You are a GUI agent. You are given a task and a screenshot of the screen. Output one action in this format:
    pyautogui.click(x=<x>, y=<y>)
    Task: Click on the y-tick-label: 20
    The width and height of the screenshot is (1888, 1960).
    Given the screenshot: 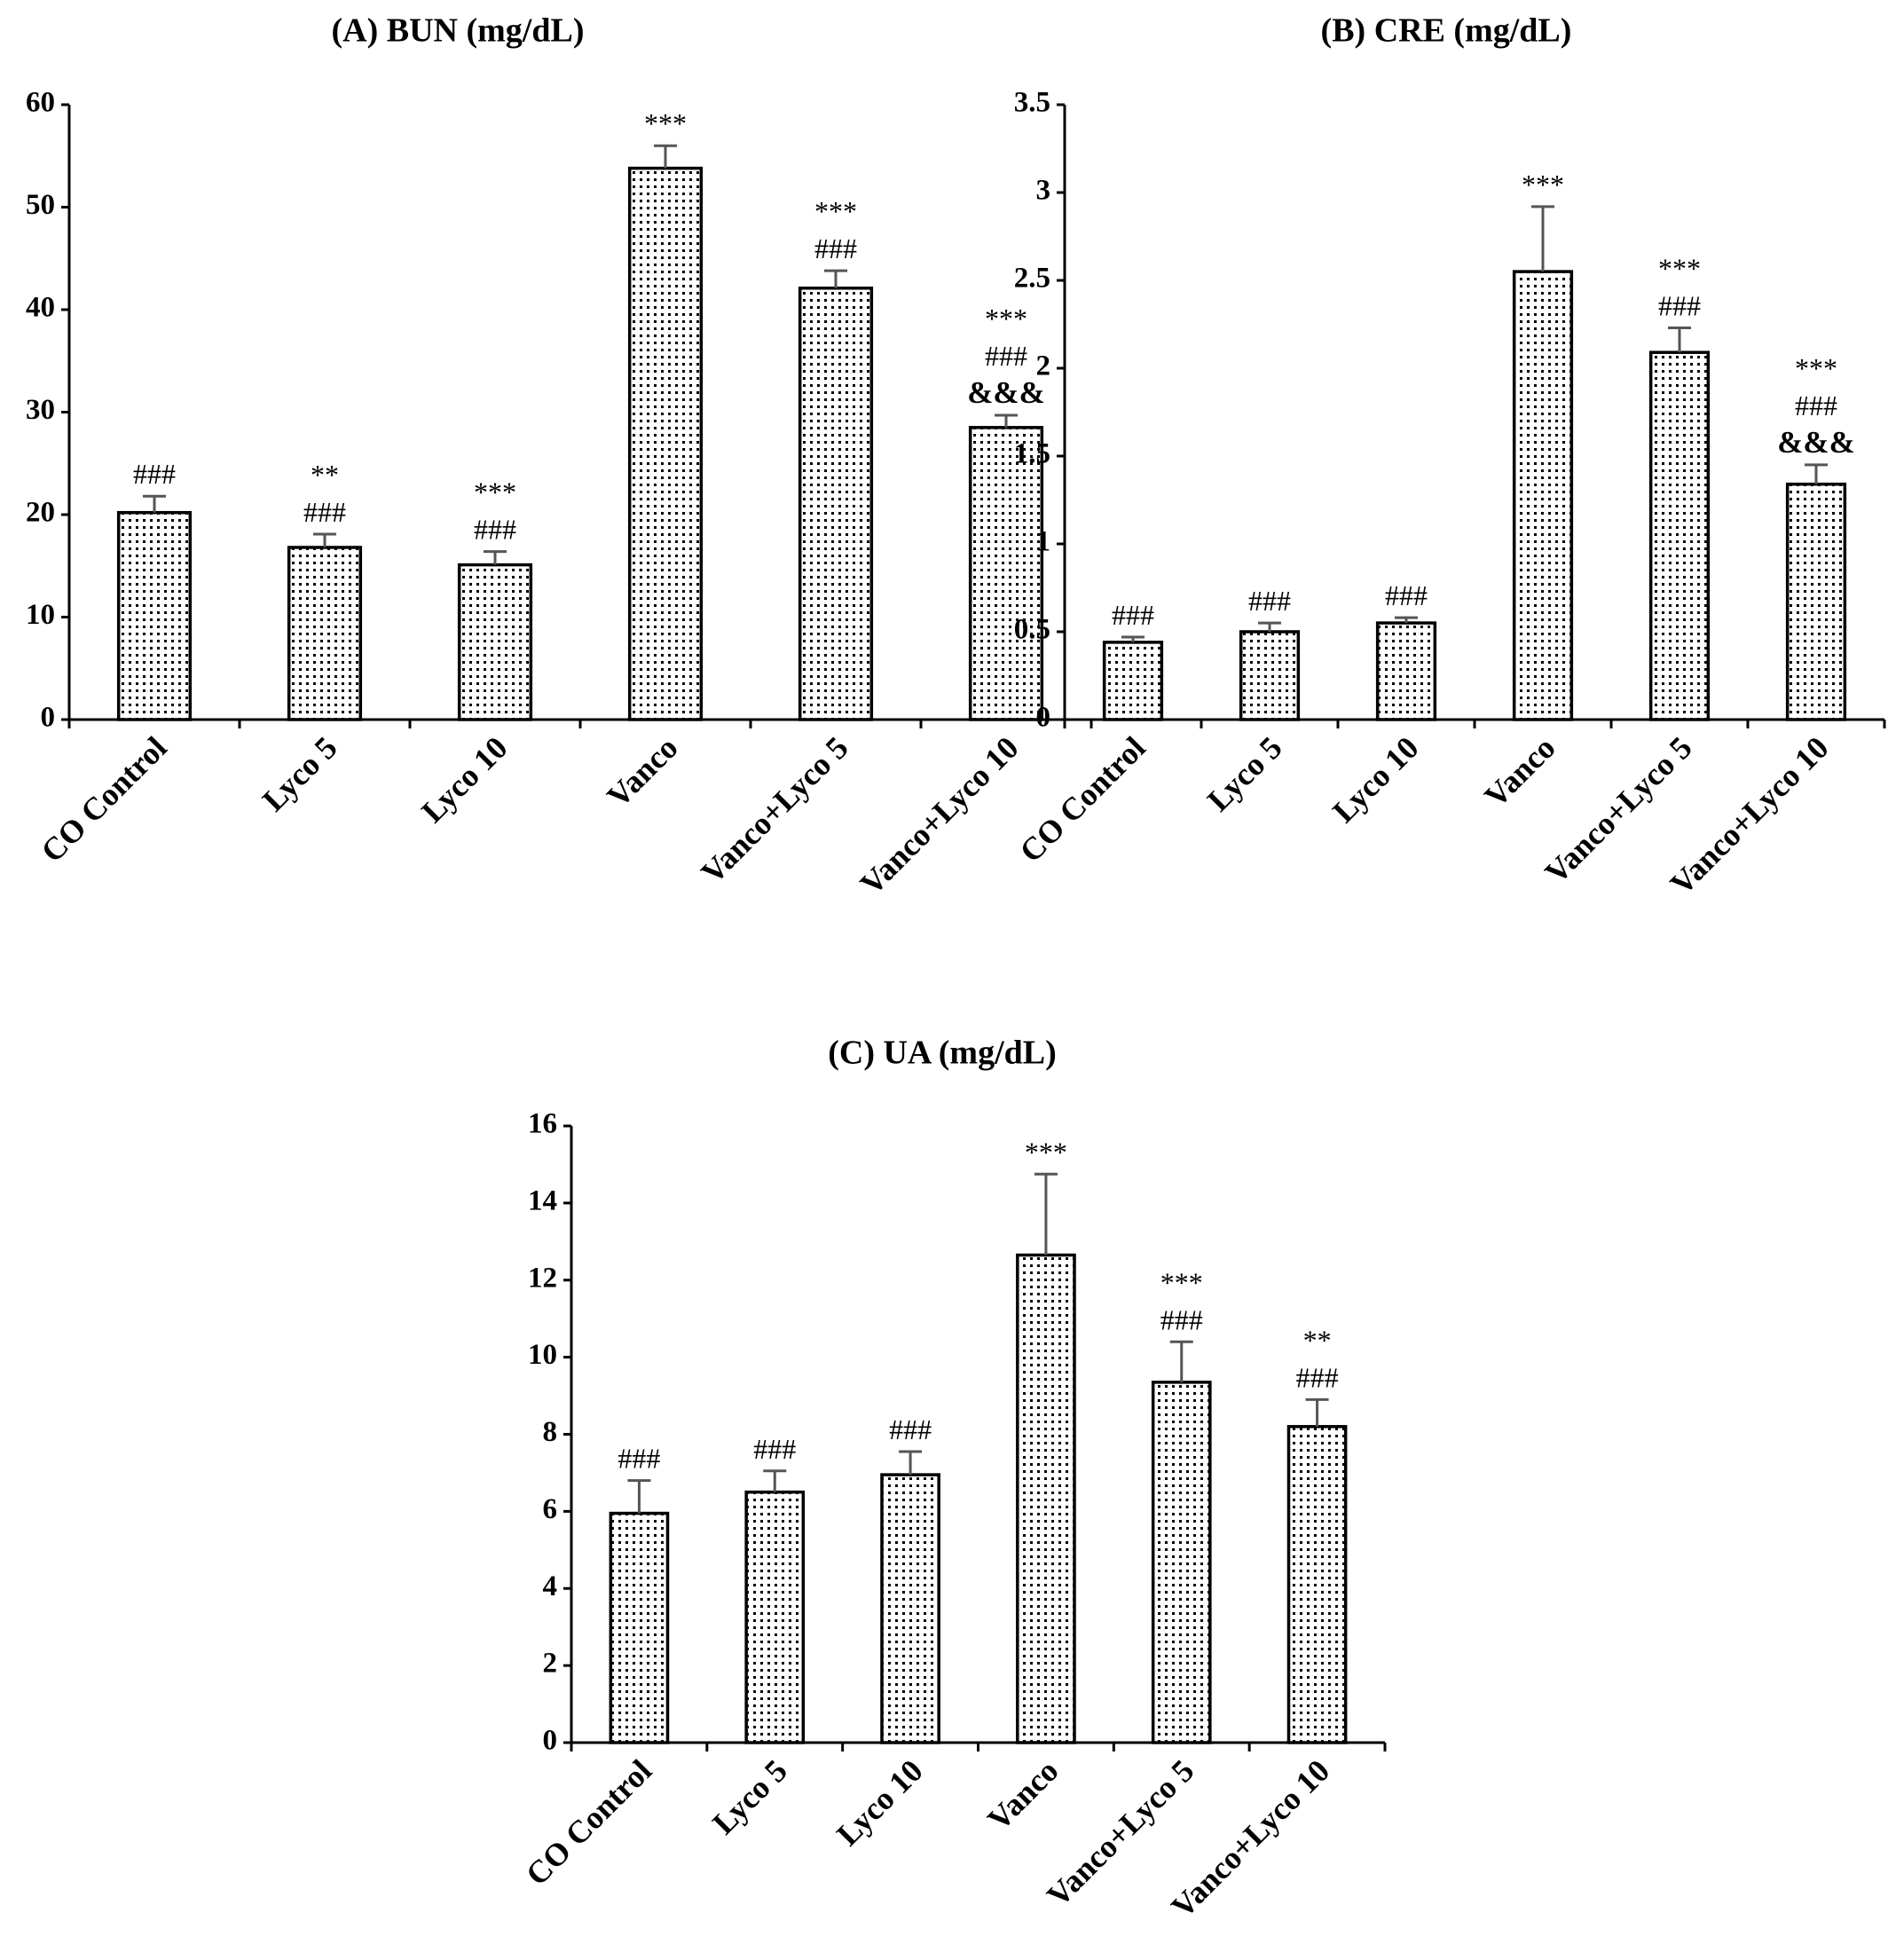 What is the action you would take?
    pyautogui.click(x=40, y=513)
    